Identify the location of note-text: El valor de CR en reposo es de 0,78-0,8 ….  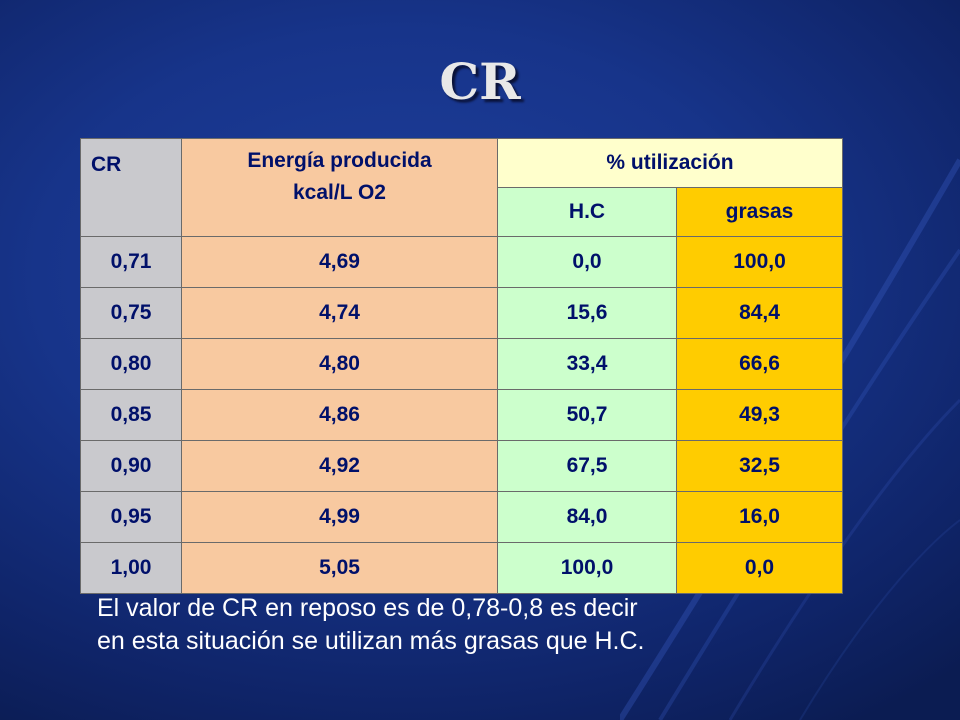
(477, 625).